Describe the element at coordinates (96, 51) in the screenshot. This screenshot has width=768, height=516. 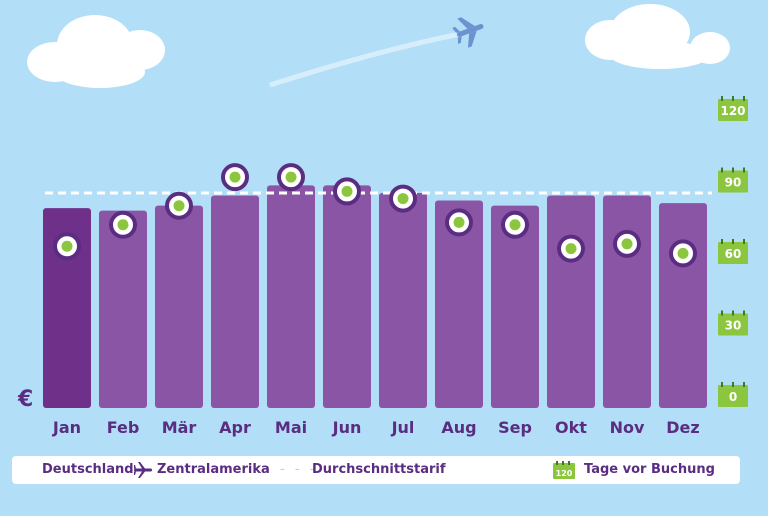
I see `cloud-left-icon` at that location.